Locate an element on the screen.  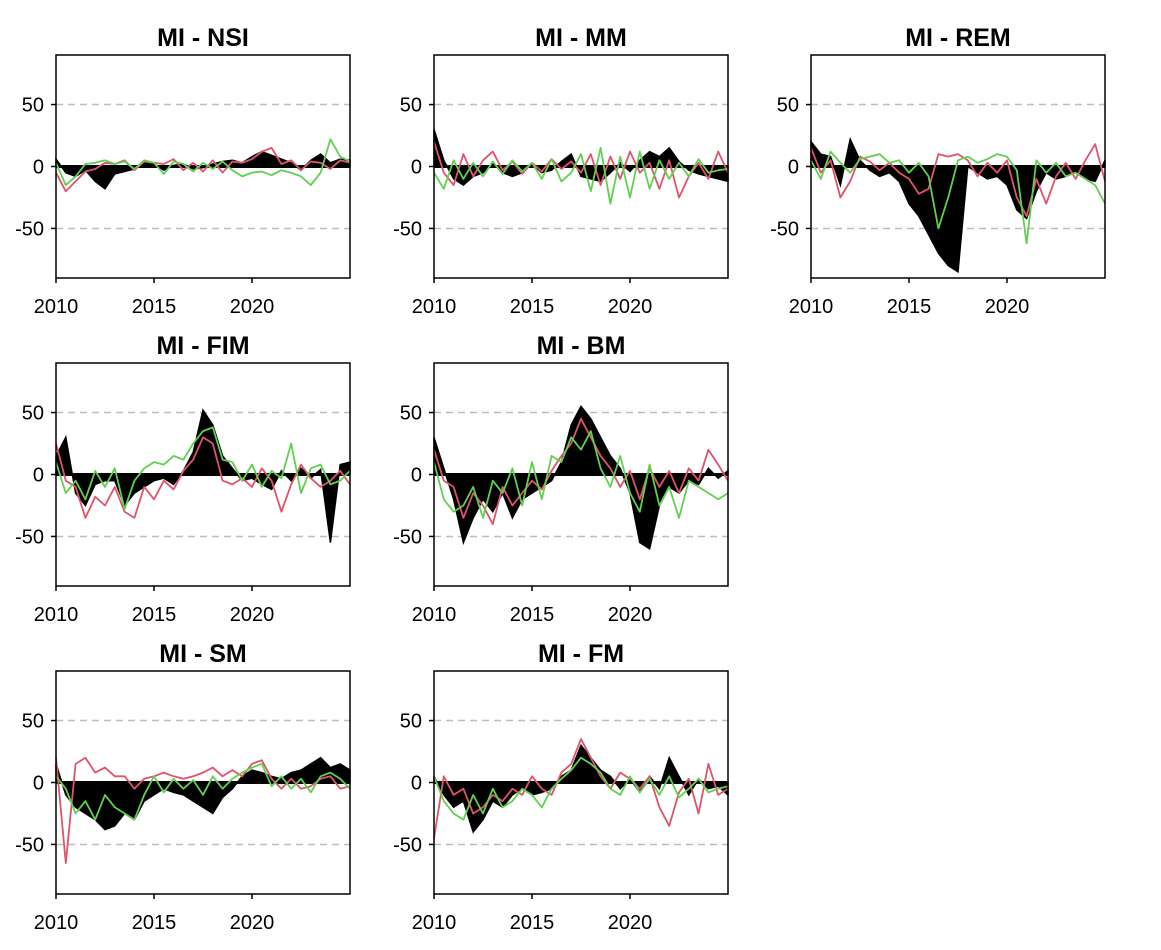
panel-mi-bm: MI - BM 50 0 -50 2010 2015 2020 is located at coordinates (561, 479).